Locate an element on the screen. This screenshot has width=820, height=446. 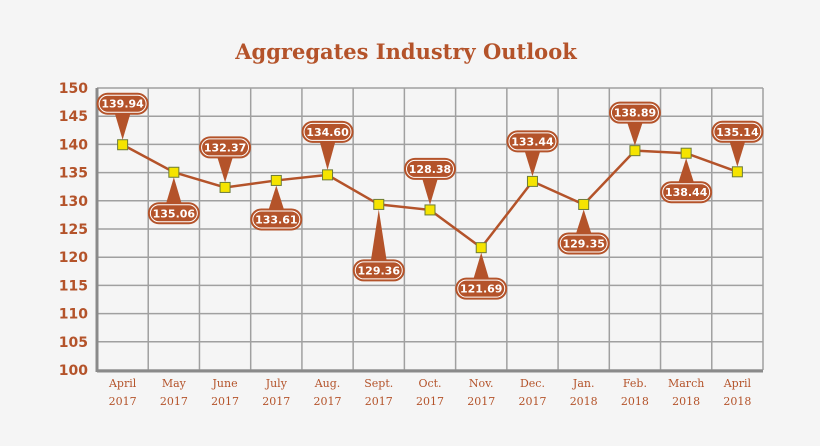
x-tick-label: Feb. is located at coordinates (635, 383).